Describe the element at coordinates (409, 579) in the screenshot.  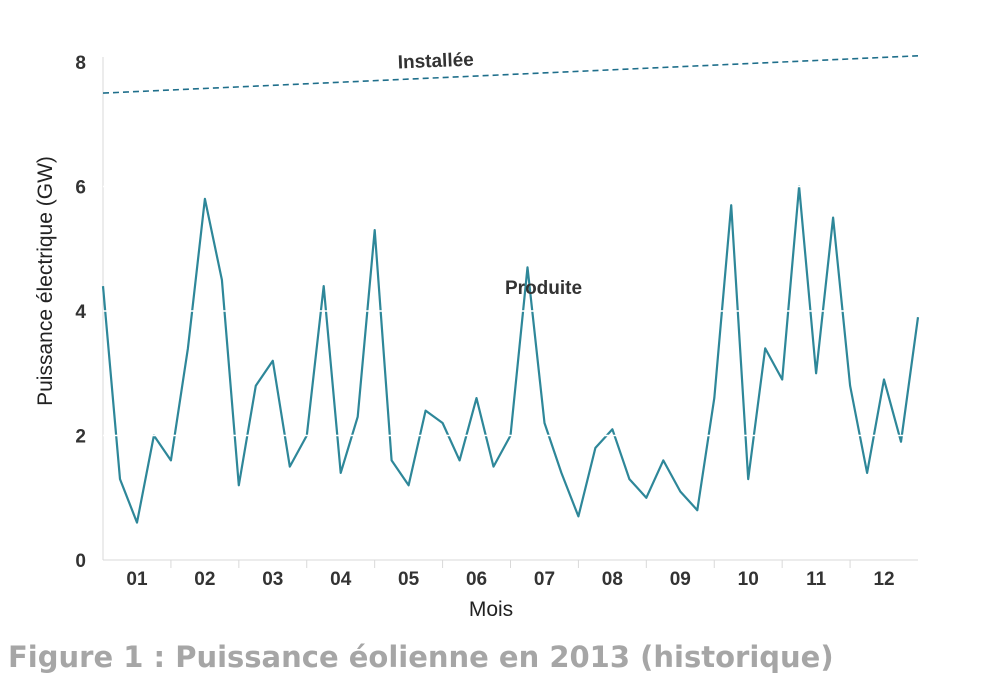
I see `x-tick-label: 05` at that location.